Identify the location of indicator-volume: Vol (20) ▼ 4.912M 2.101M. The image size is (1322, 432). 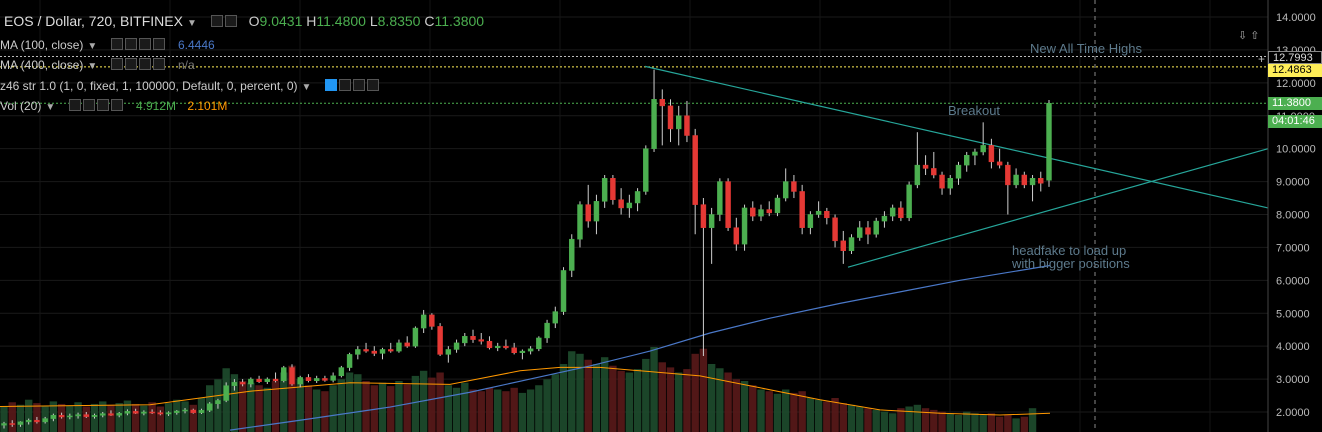
(114, 106).